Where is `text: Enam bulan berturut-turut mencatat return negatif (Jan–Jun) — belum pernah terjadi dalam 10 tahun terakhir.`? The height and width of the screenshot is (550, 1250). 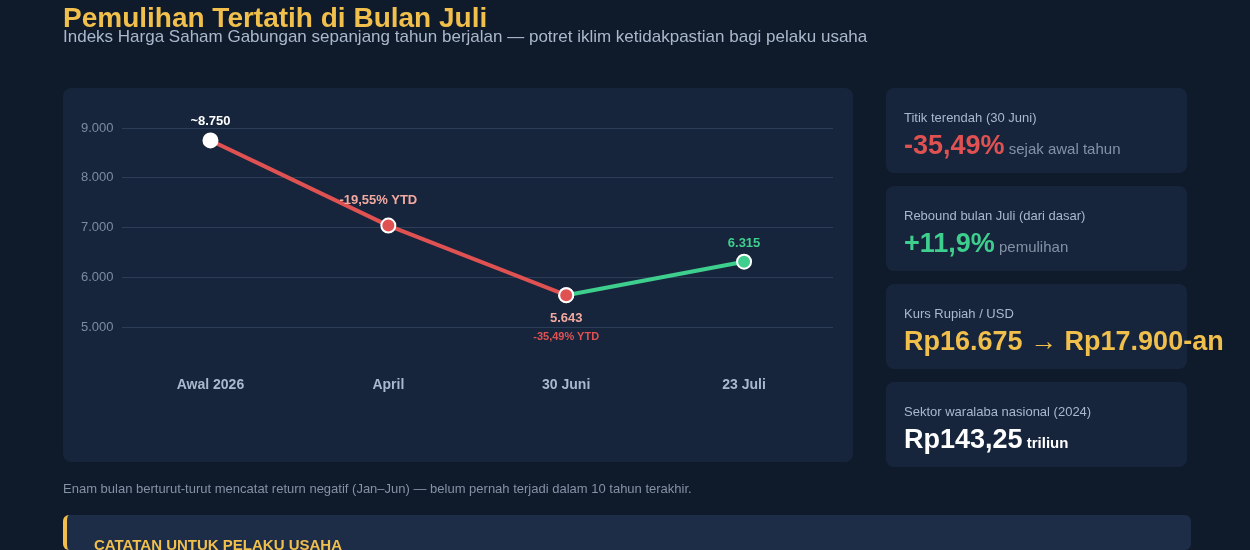 text: Enam bulan berturut-turut mencatat return negatif (Jan–Jun) — belum pernah terjadi dalam 10 tahun terakhir. is located at coordinates (377, 488).